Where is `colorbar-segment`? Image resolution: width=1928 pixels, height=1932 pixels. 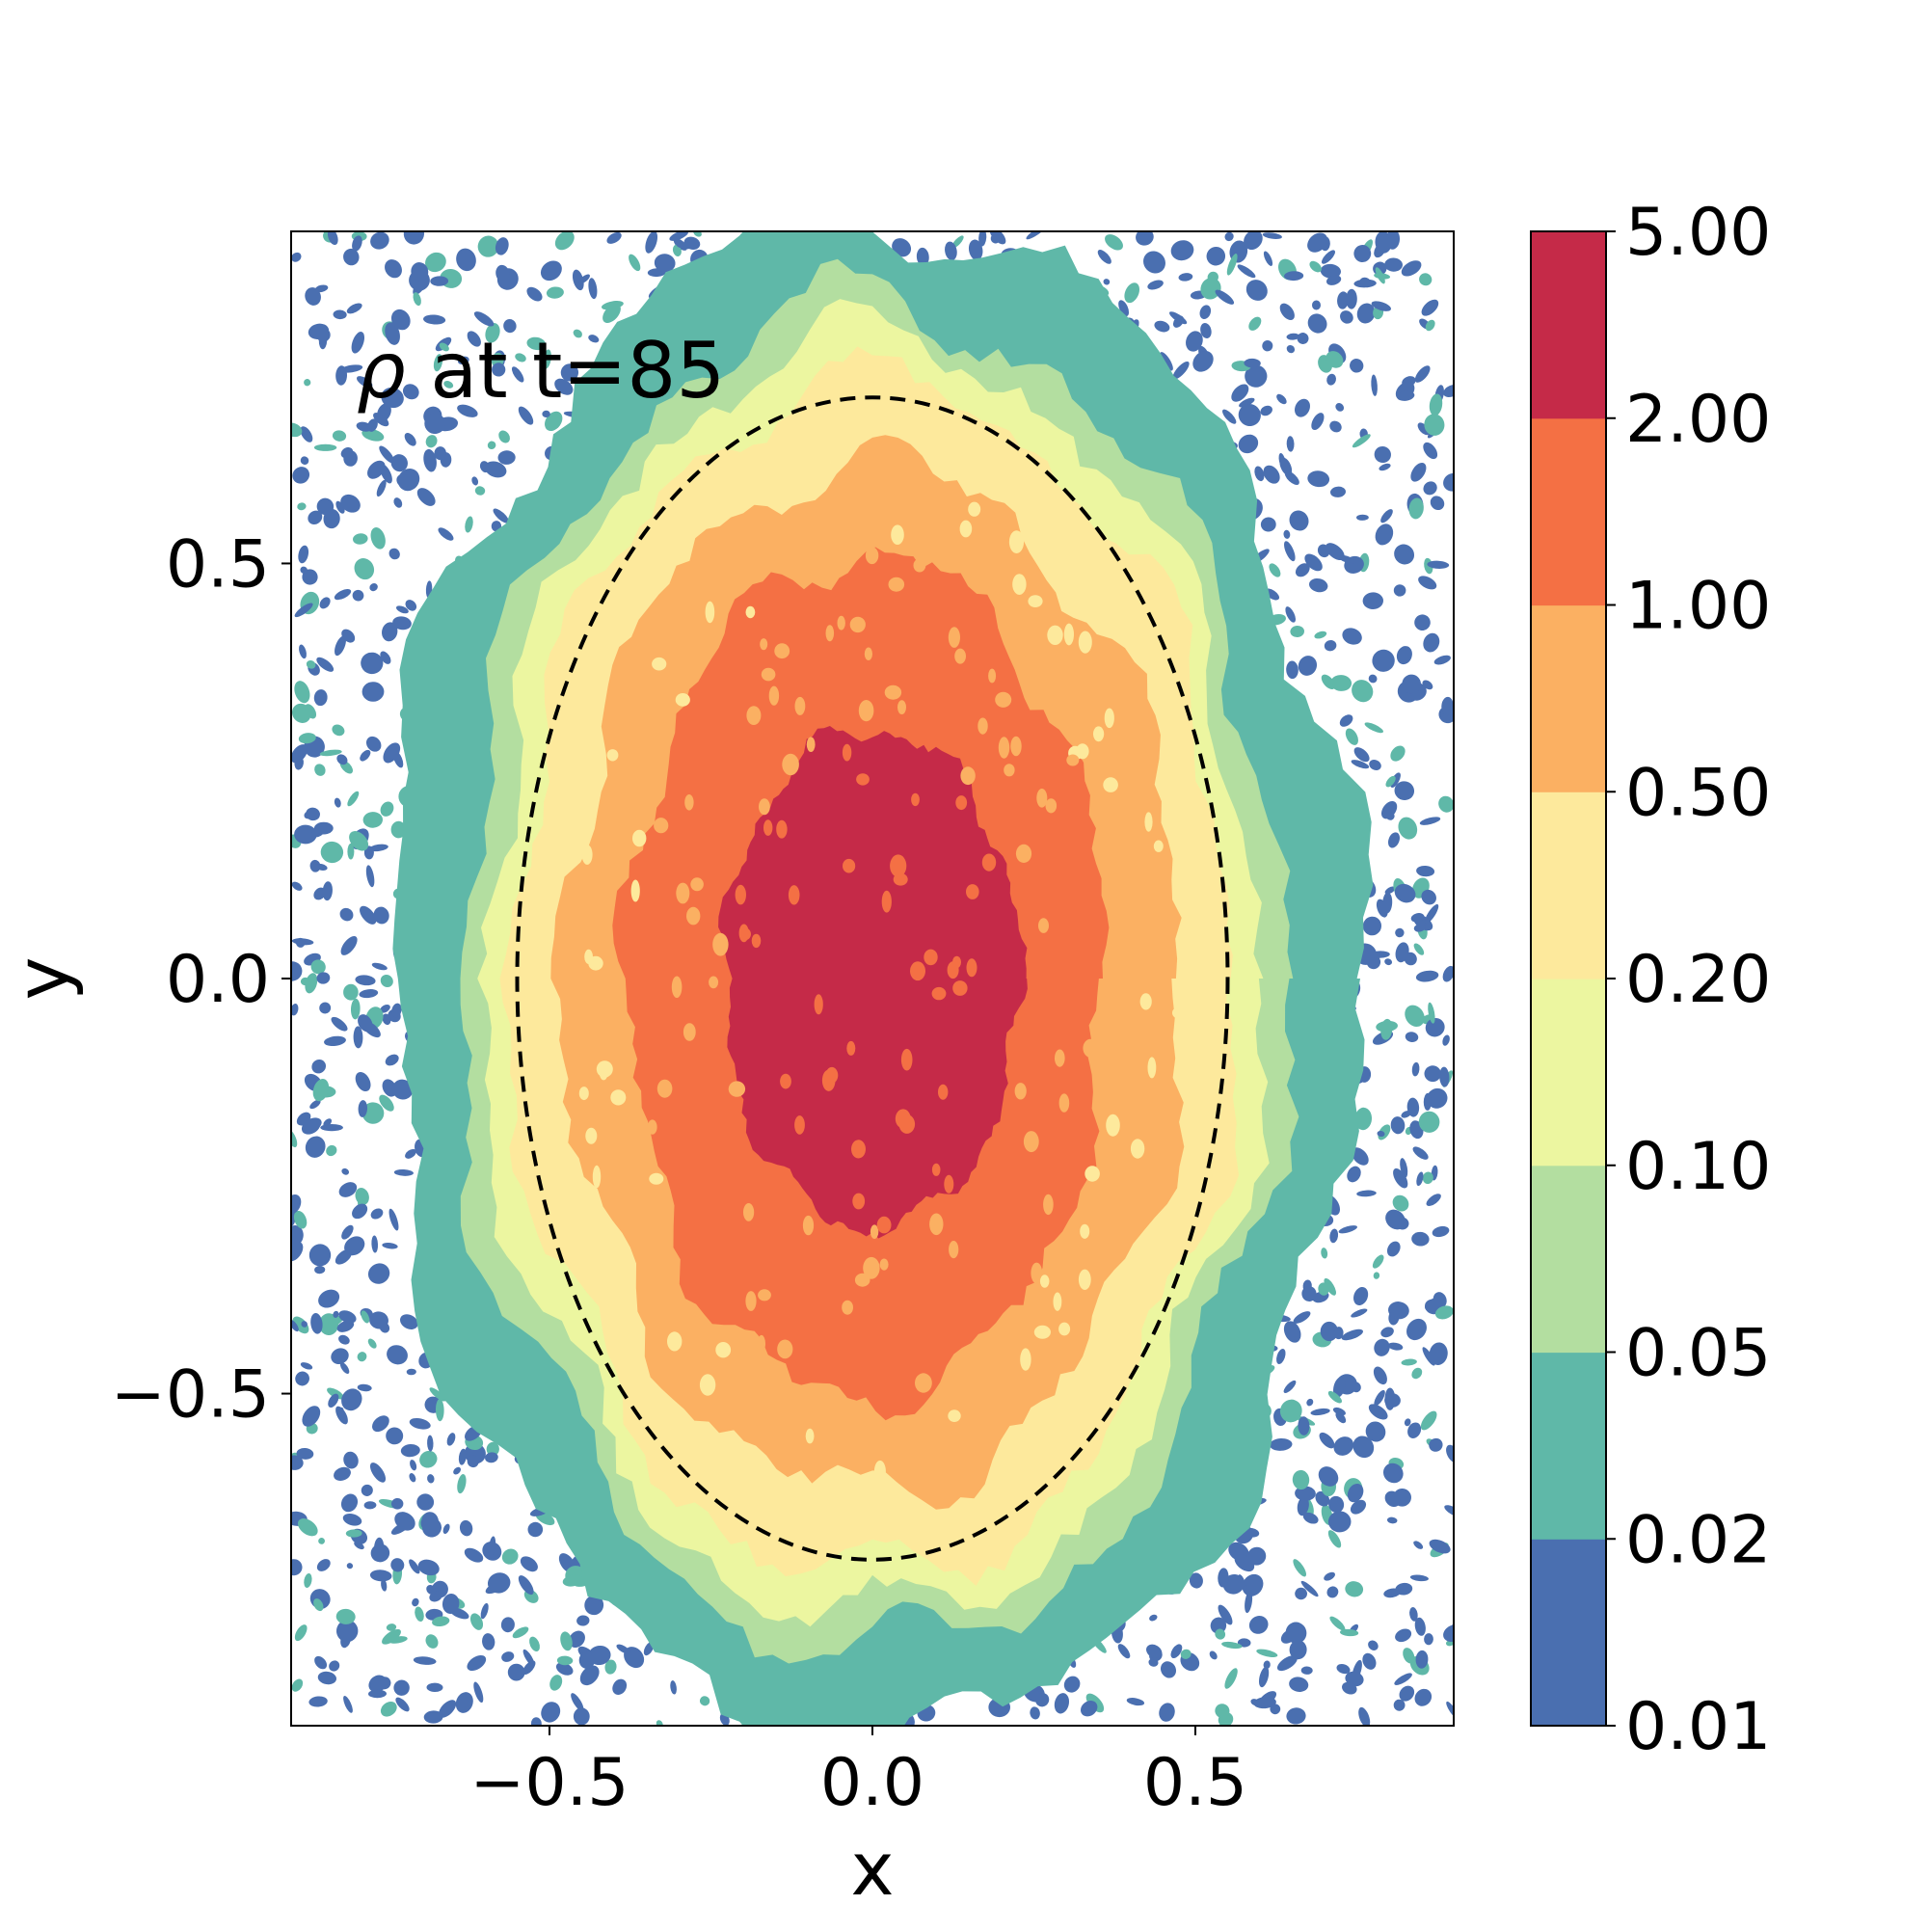
colorbar-segment is located at coordinates (1569, 512).